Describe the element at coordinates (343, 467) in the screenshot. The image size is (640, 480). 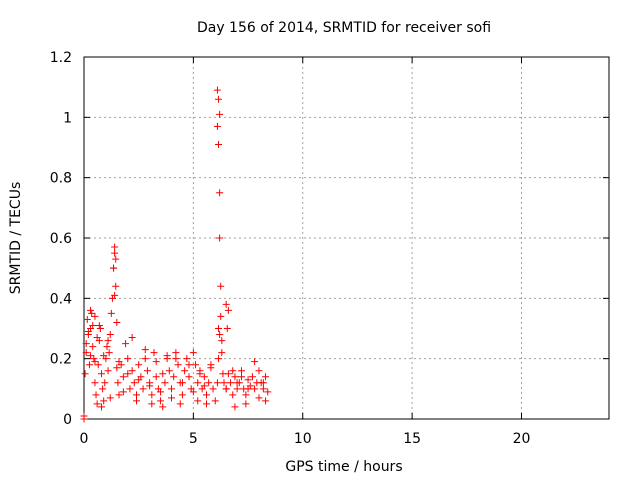
I see `x-axis-label: GPS time / hours` at that location.